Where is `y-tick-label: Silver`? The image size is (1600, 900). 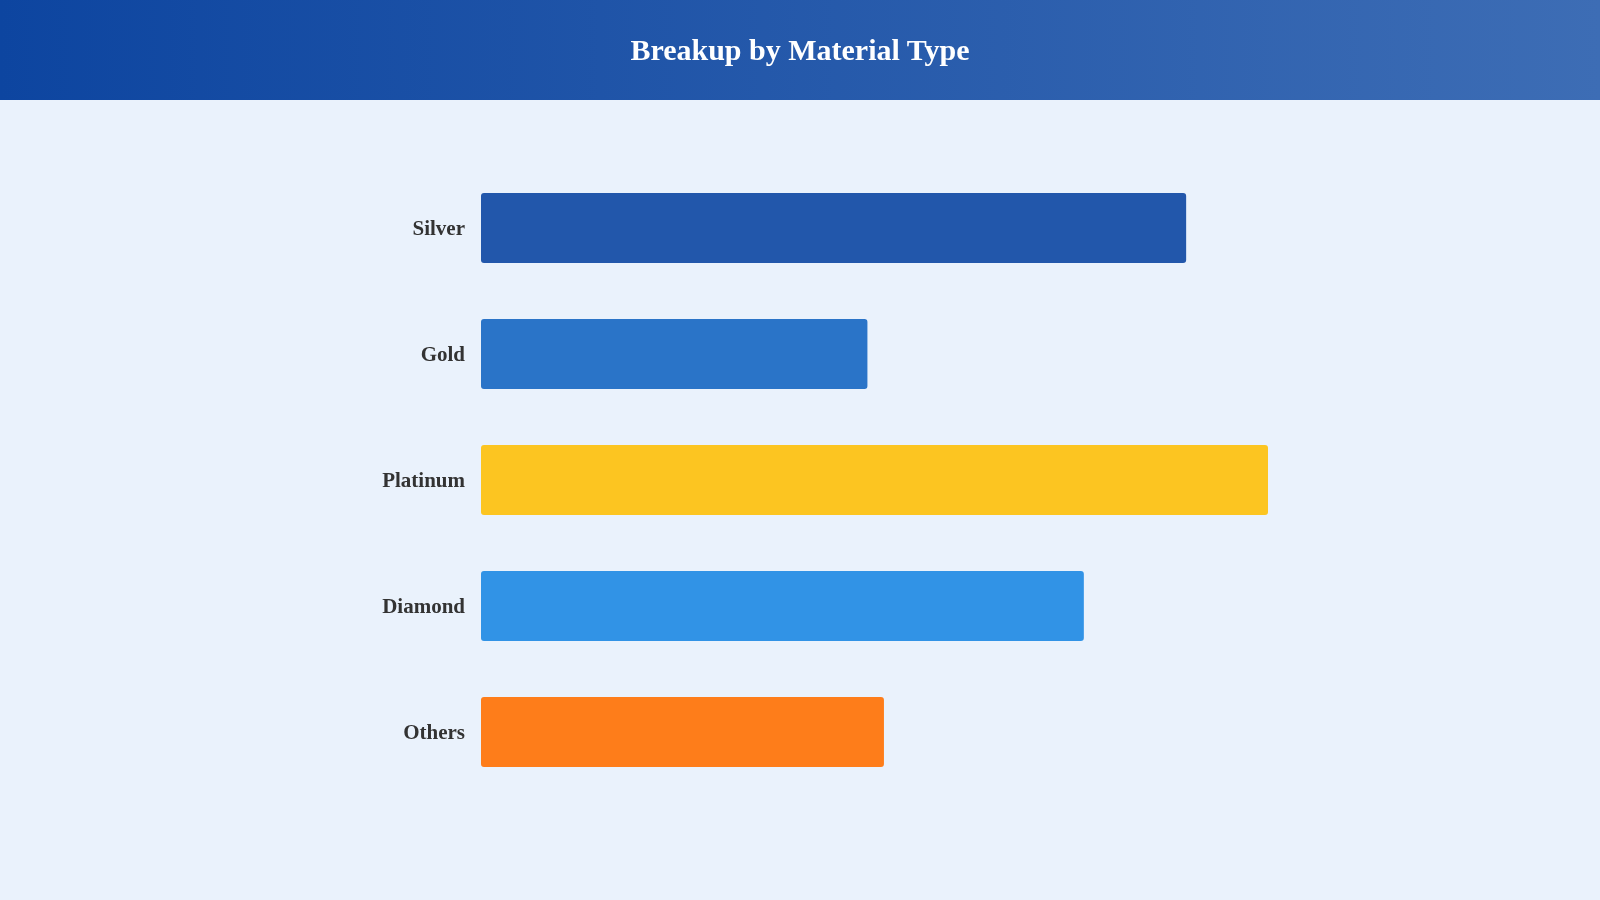 y-tick-label: Silver is located at coordinates (438, 228).